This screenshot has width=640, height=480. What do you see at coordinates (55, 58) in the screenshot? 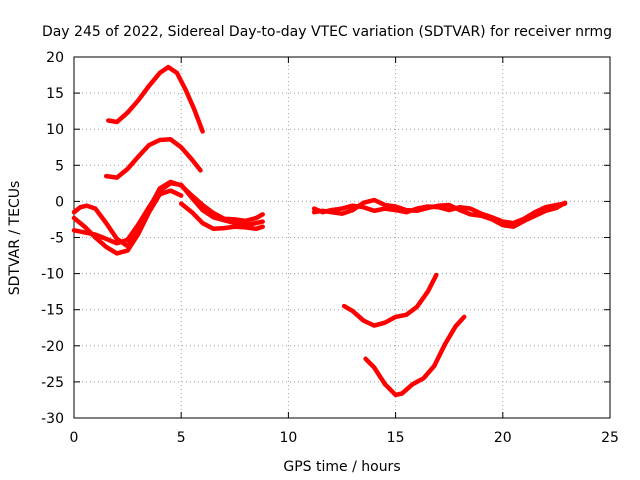
I see `y-tick-label: 20` at bounding box center [55, 58].